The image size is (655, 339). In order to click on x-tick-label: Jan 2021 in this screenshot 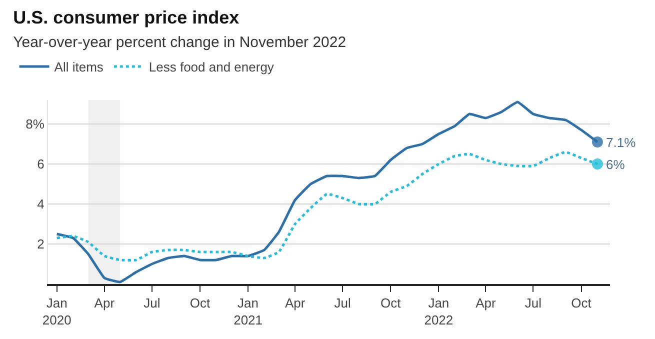, I will do `click(248, 311)`.